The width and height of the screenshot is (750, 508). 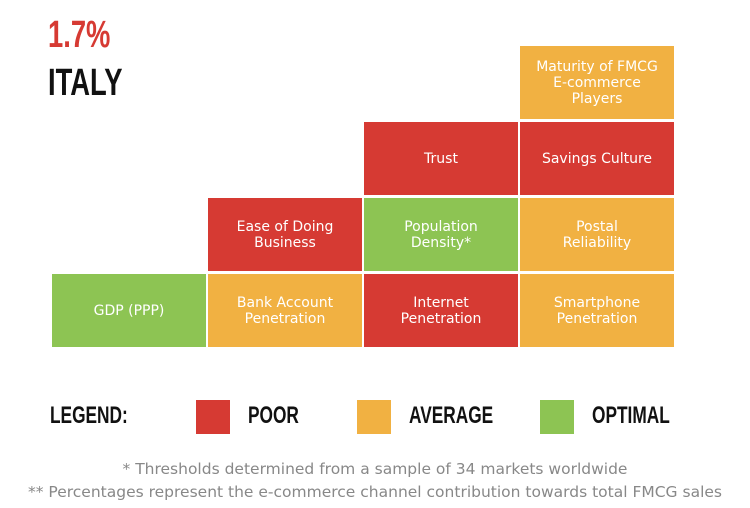 I want to click on indicator-cell: Bank Account Penetration, so click(x=285, y=310).